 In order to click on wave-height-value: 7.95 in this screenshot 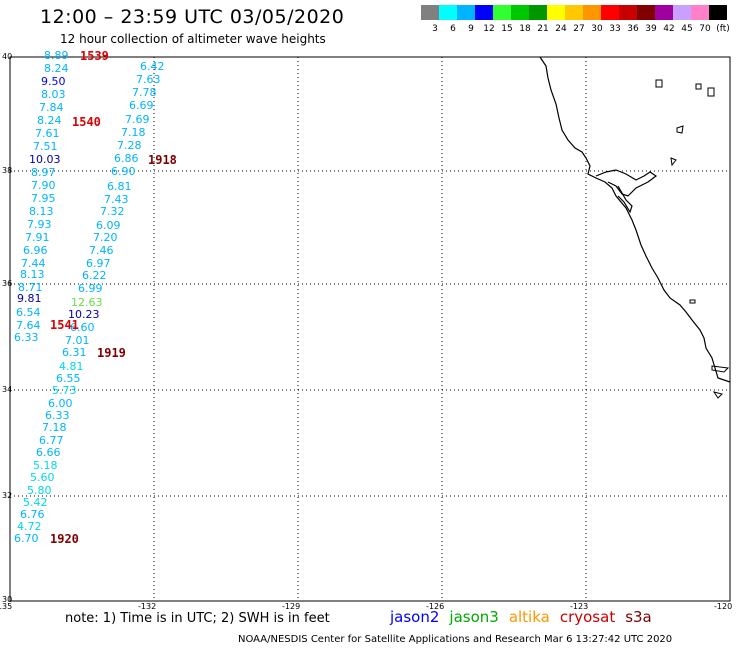, I will do `click(43, 198)`.